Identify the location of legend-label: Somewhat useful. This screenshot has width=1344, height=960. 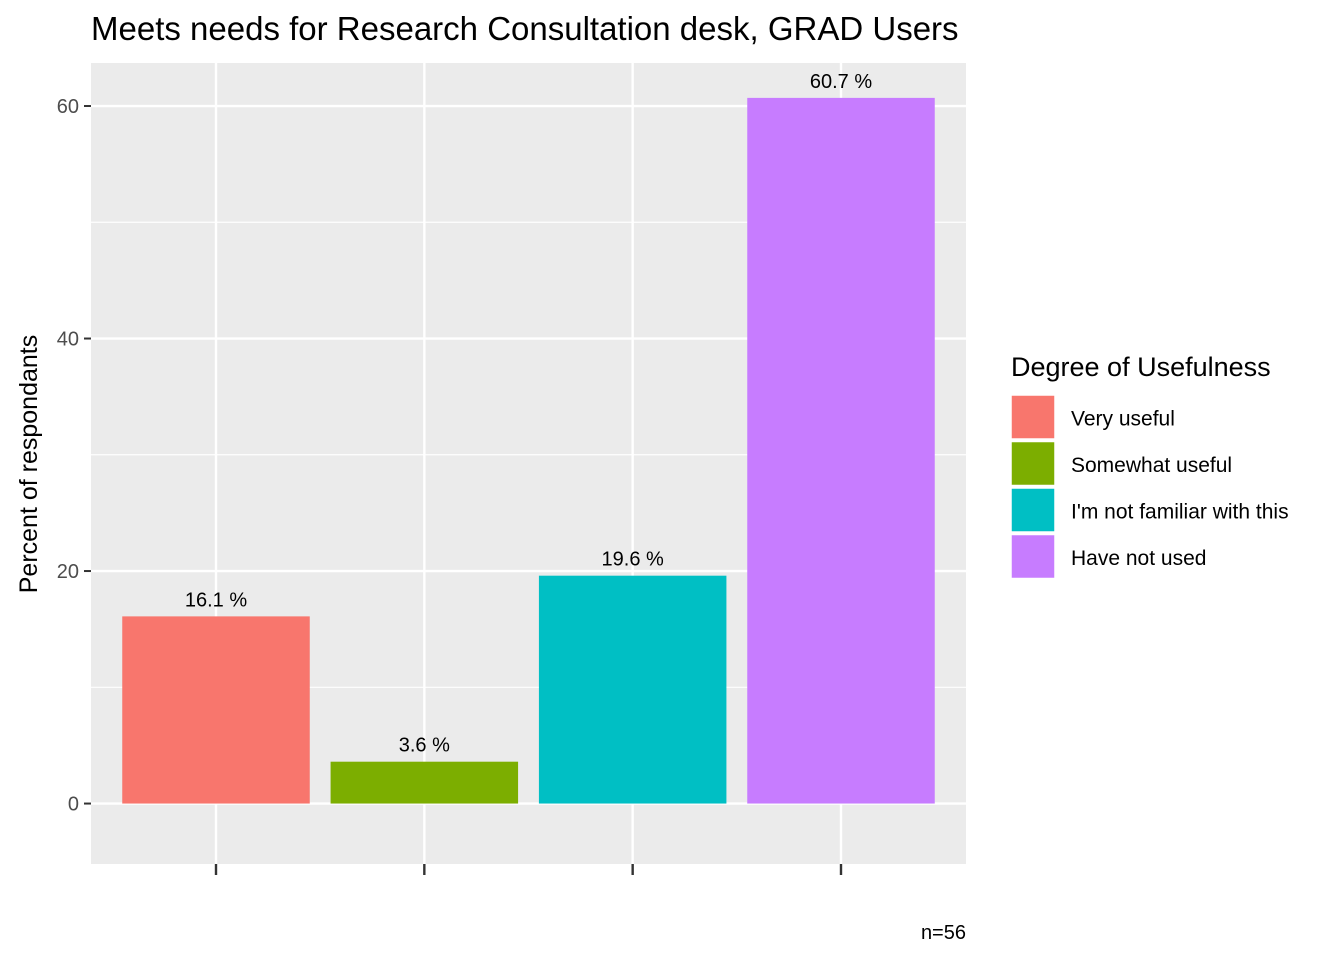
(1151, 465).